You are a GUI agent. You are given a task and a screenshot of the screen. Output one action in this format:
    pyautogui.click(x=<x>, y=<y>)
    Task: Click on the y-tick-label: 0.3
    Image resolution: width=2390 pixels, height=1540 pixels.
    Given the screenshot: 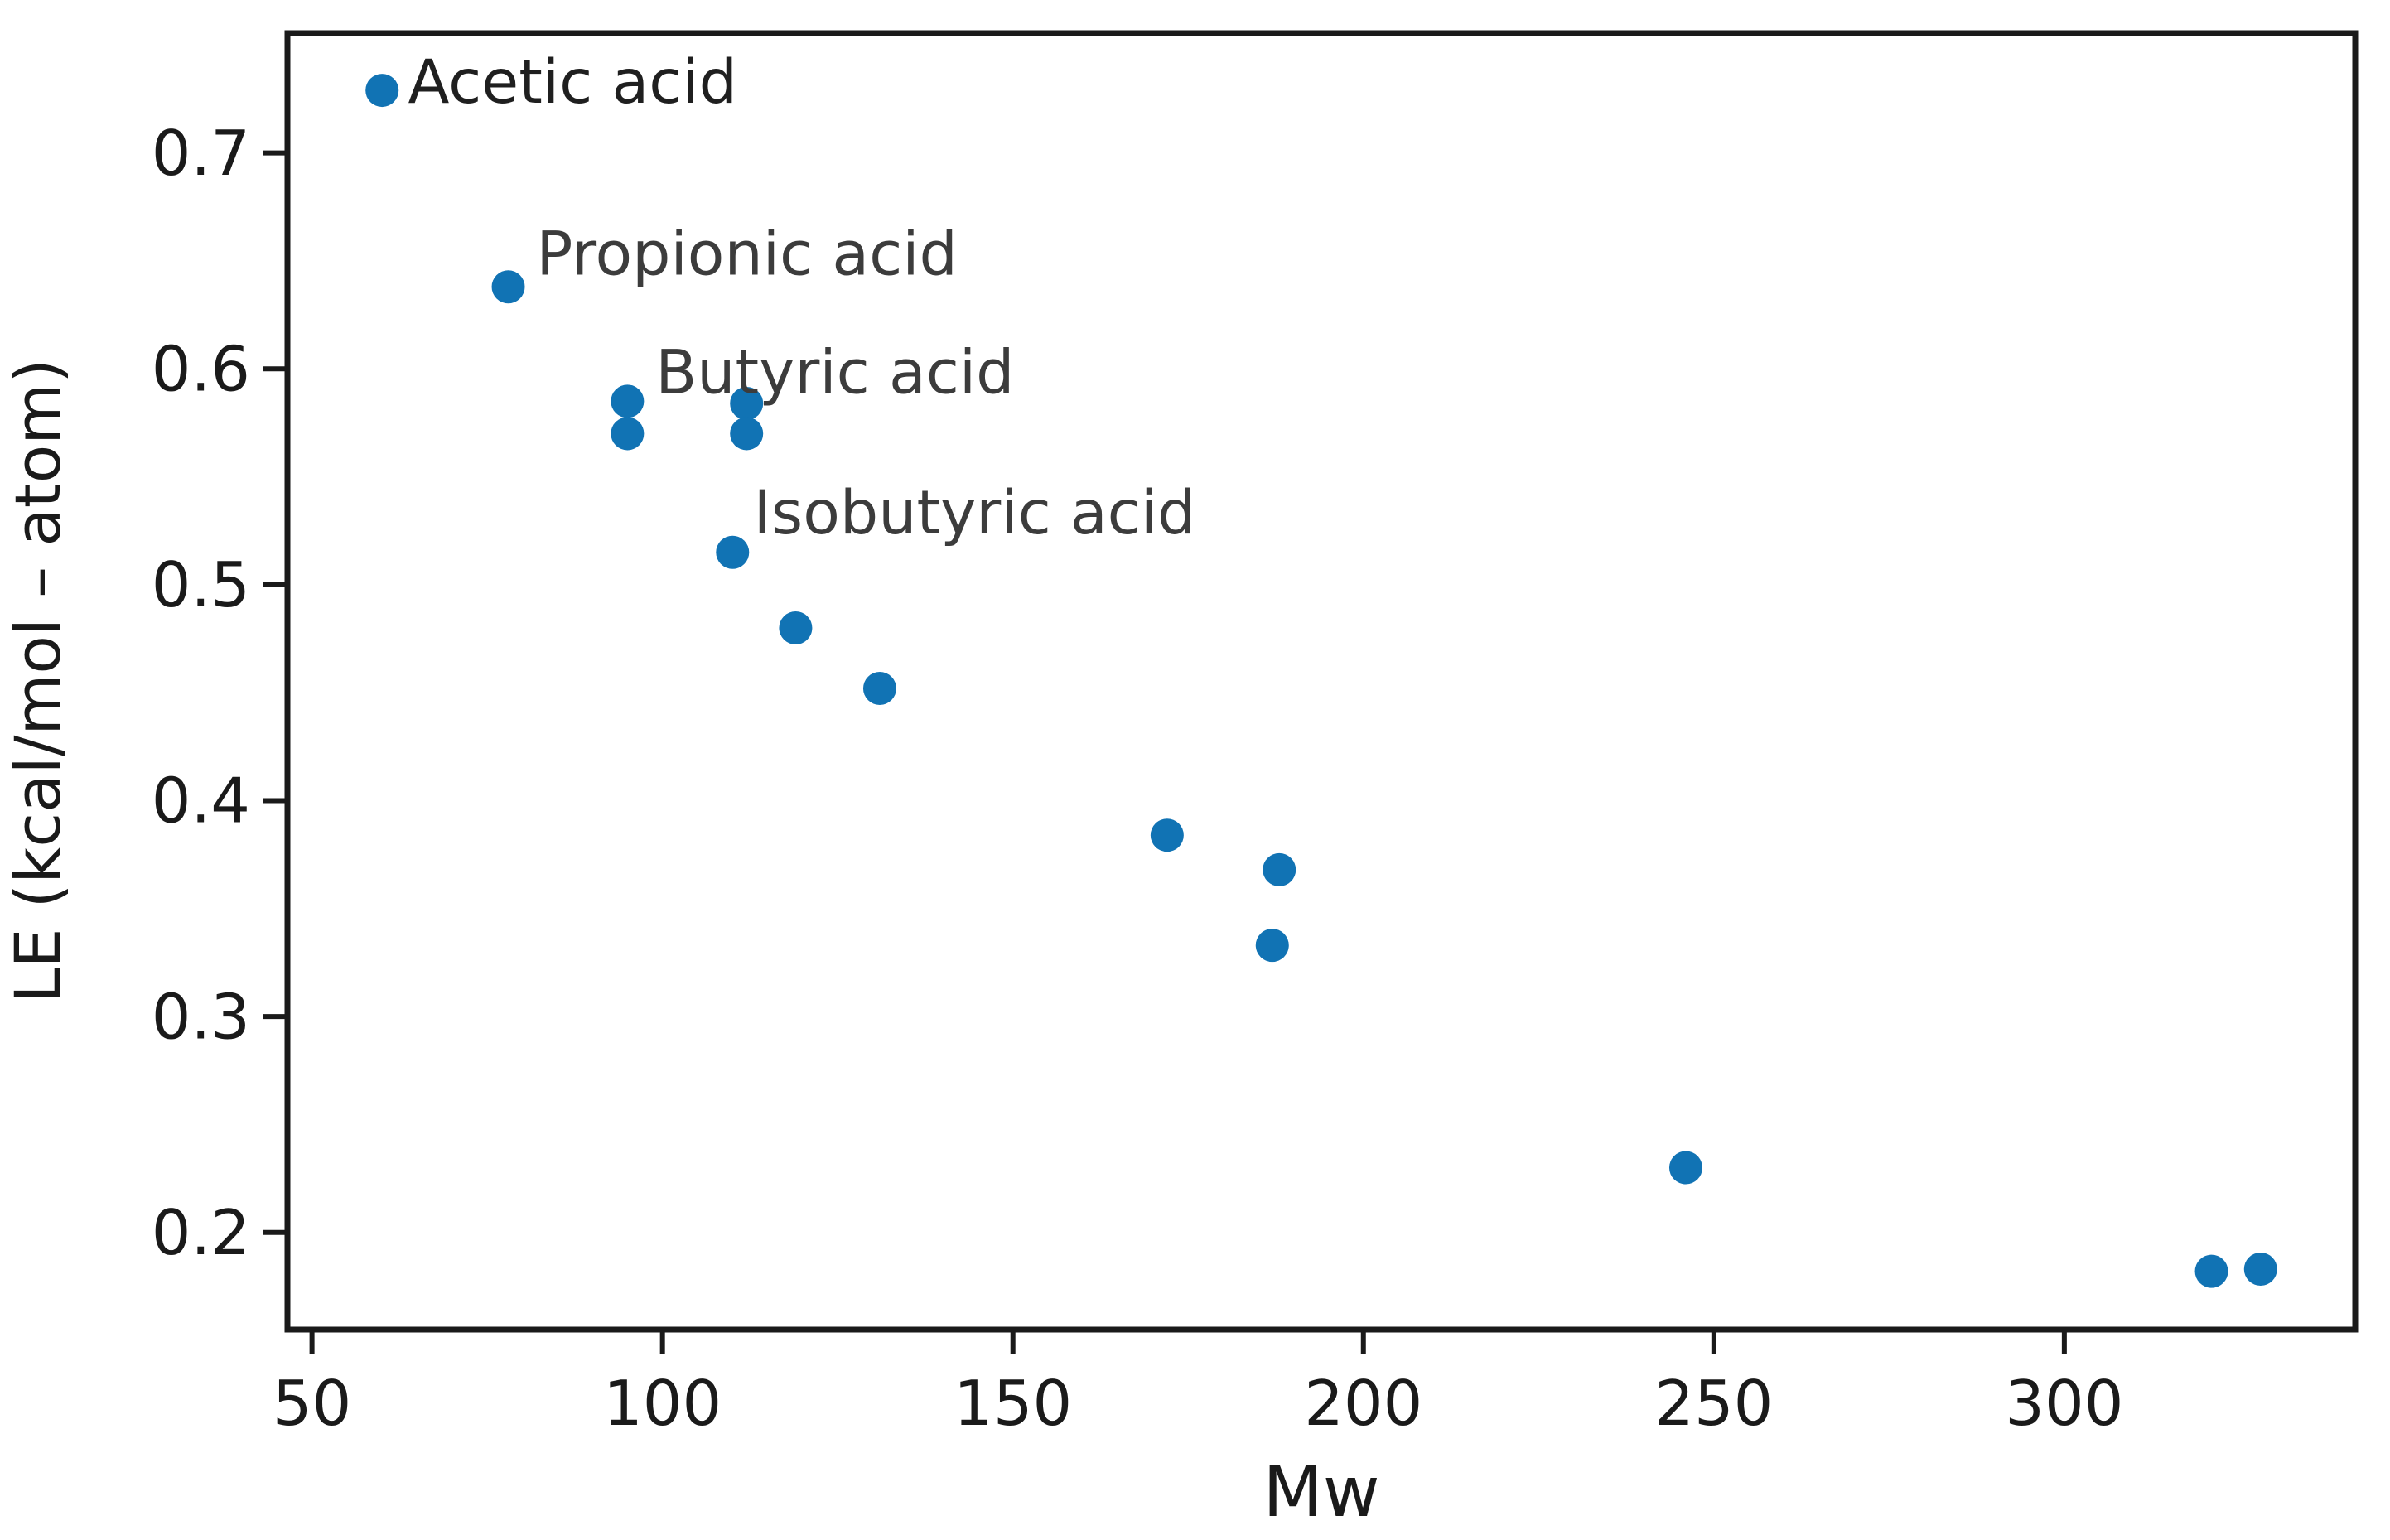 What is the action you would take?
    pyautogui.click(x=201, y=1016)
    